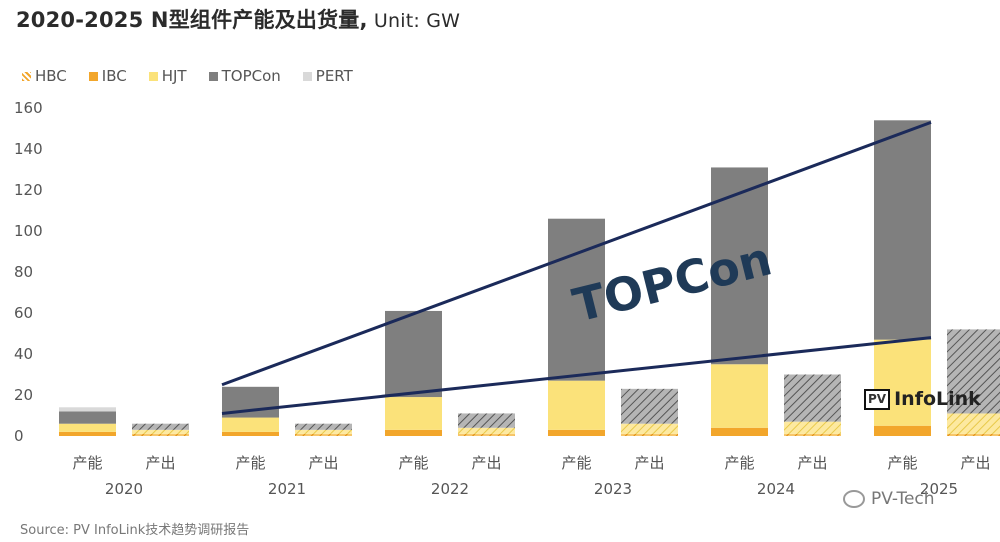 The height and width of the screenshot is (542, 1000). I want to click on legend: HBC IBC HJT TOPCon PERT, so click(198, 76).